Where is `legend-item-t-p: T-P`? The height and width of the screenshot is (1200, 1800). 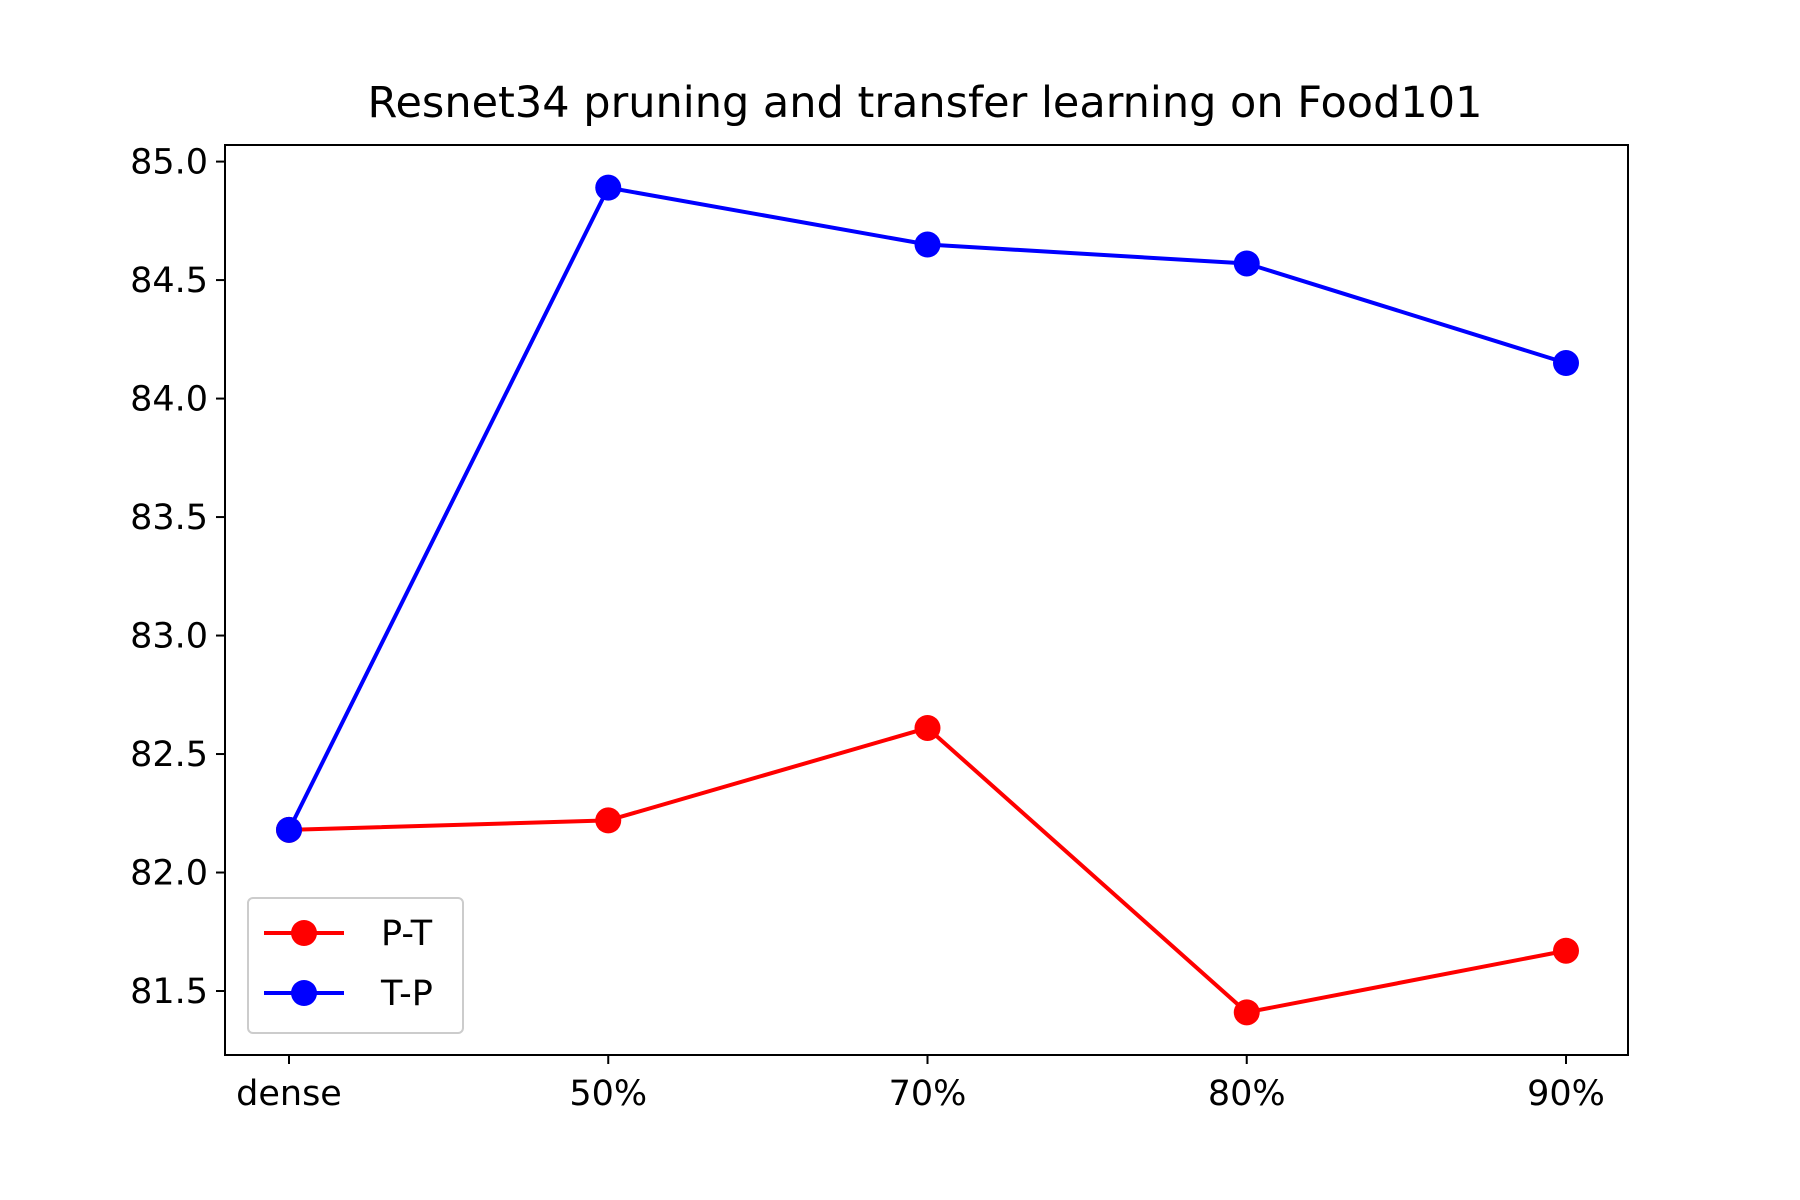 legend-item-t-p: T-P is located at coordinates (348, 994).